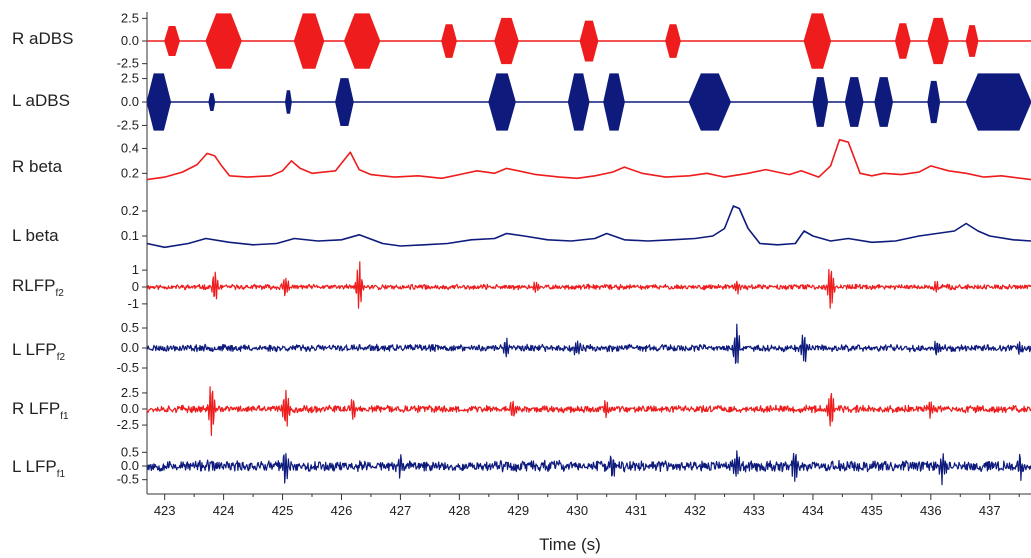 This screenshot has width=1031, height=558. I want to click on y-tick-label: 0, so click(135, 286).